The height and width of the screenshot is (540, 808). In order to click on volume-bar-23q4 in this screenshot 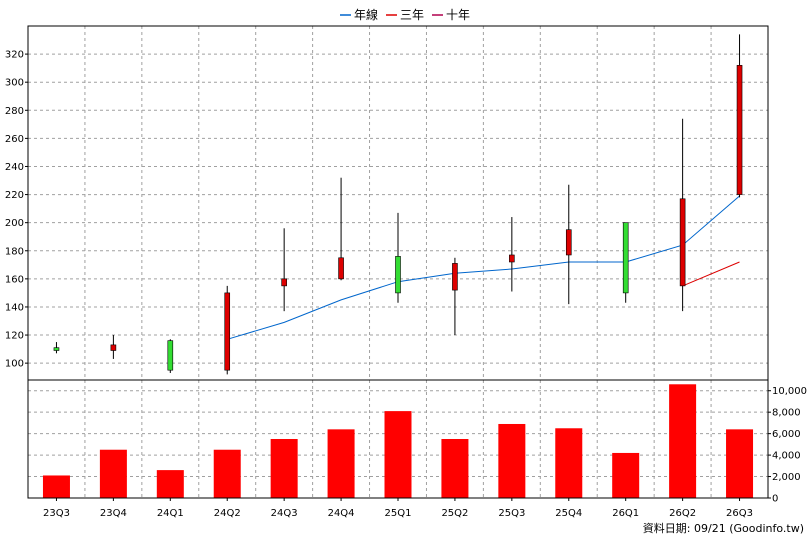, I will do `click(113, 473)`.